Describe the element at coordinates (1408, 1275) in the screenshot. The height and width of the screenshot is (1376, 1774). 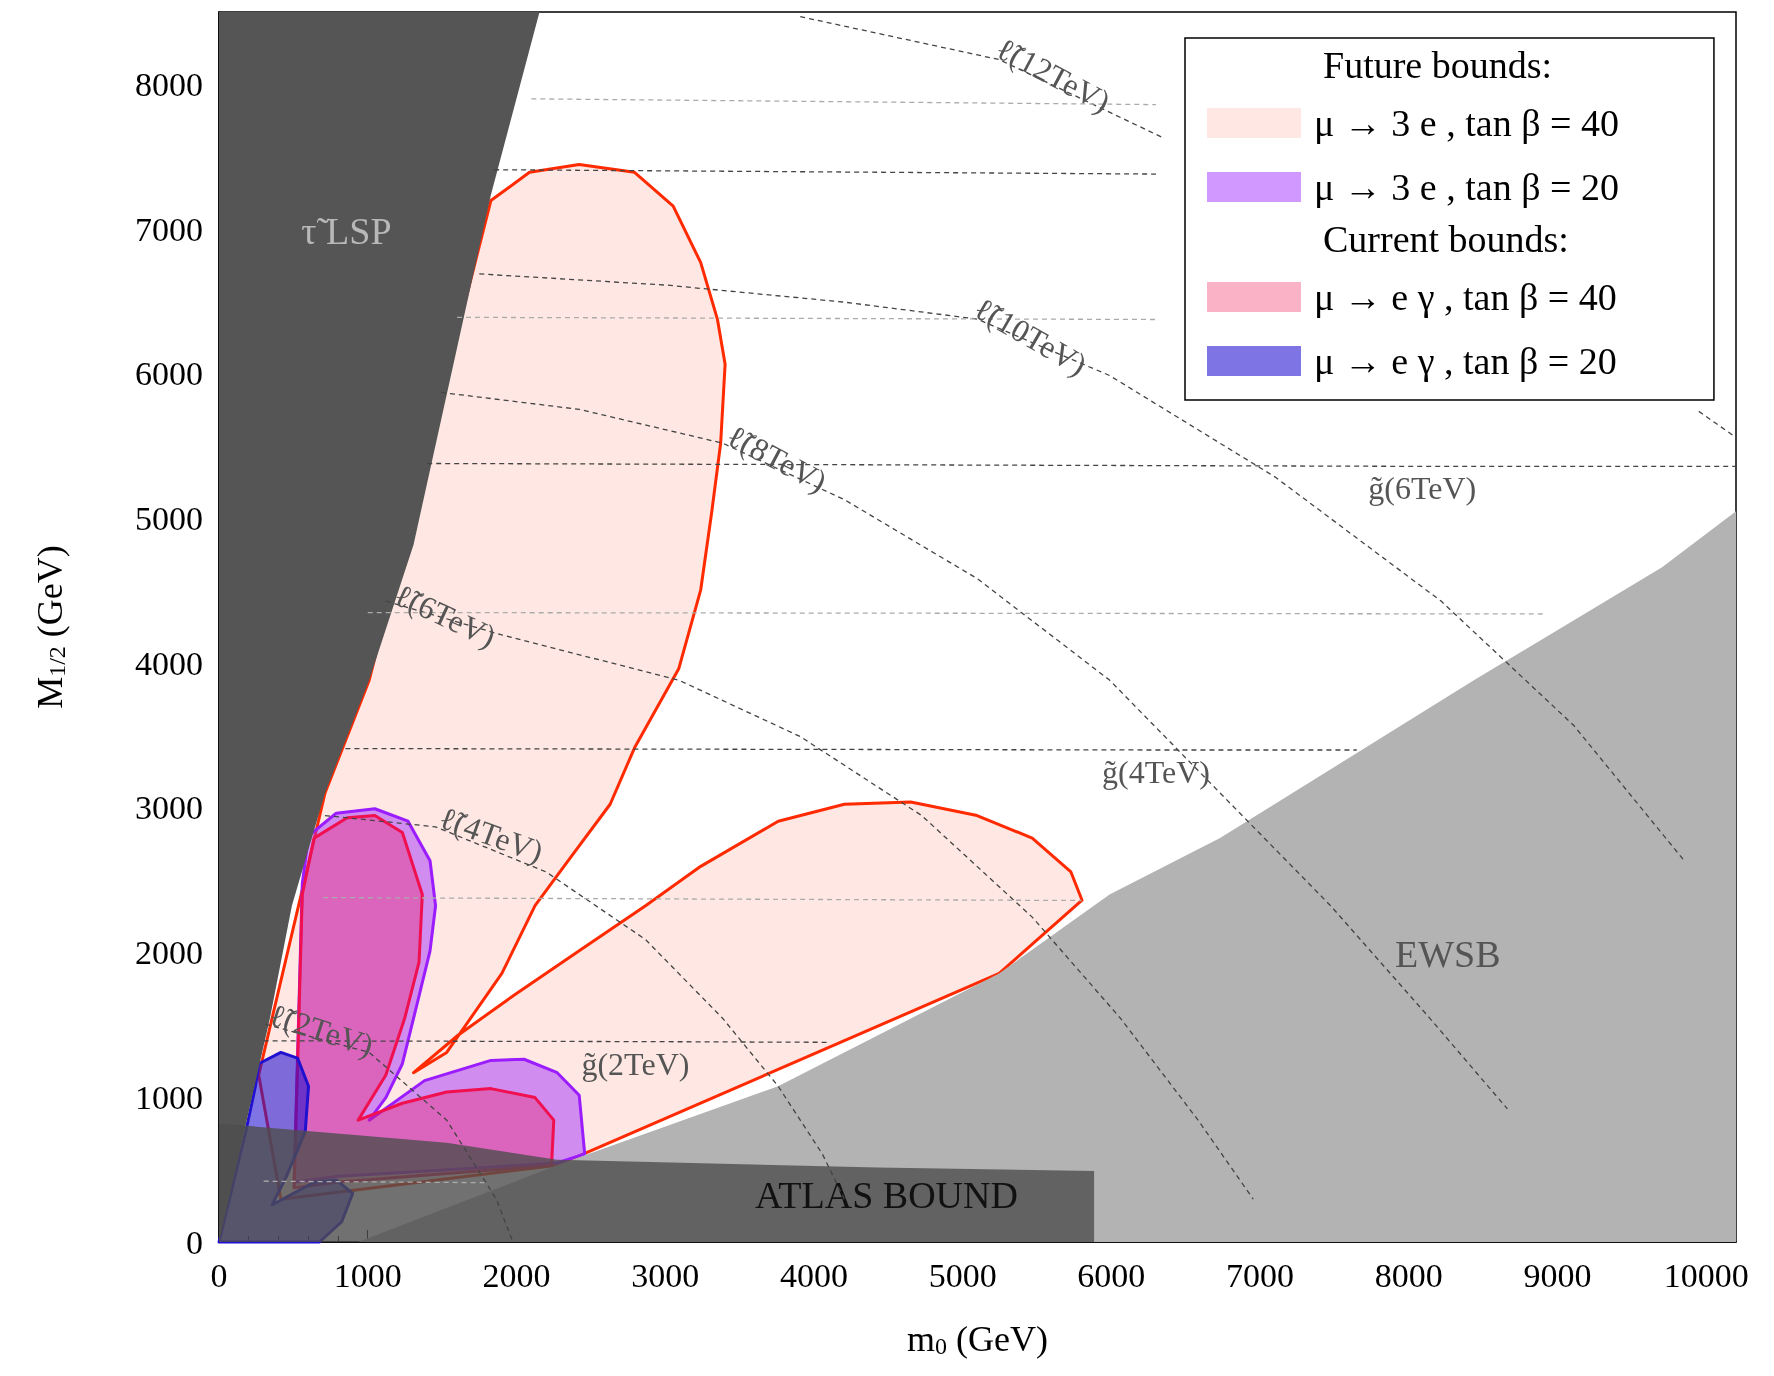
I see `x-tick-label: 8000` at that location.